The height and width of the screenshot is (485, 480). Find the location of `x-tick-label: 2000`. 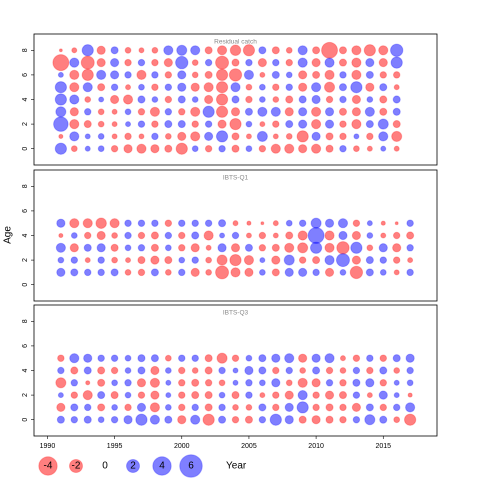

x-tick-label: 2000 is located at coordinates (182, 446).